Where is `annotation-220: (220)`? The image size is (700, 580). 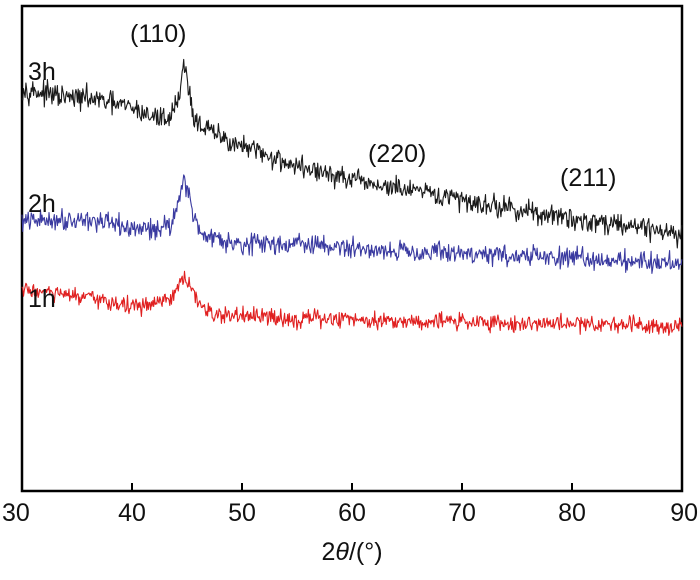 annotation-220: (220) is located at coordinates (397, 154).